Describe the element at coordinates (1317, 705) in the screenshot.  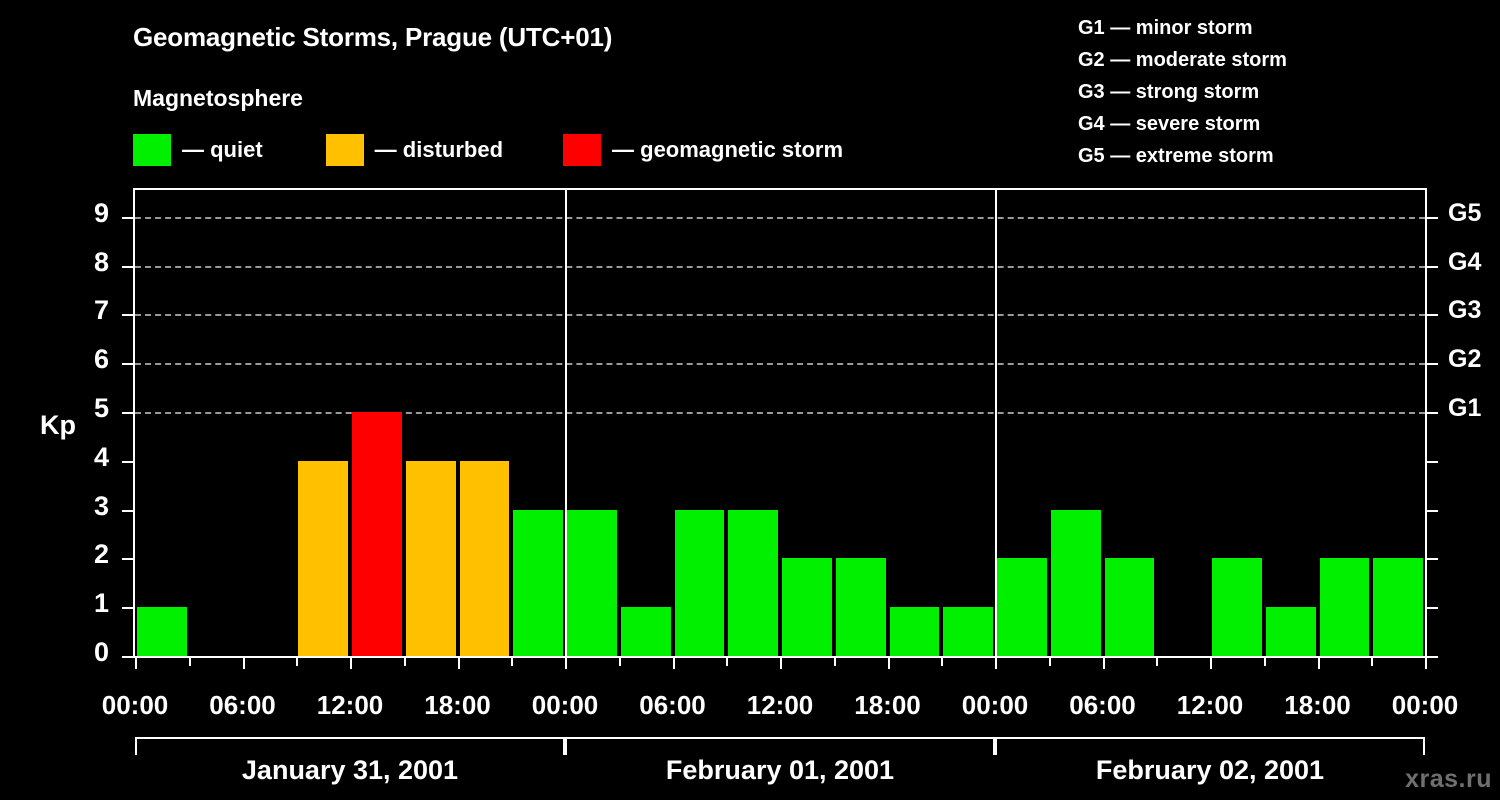
I see `x-tick-label-11: 18:00` at that location.